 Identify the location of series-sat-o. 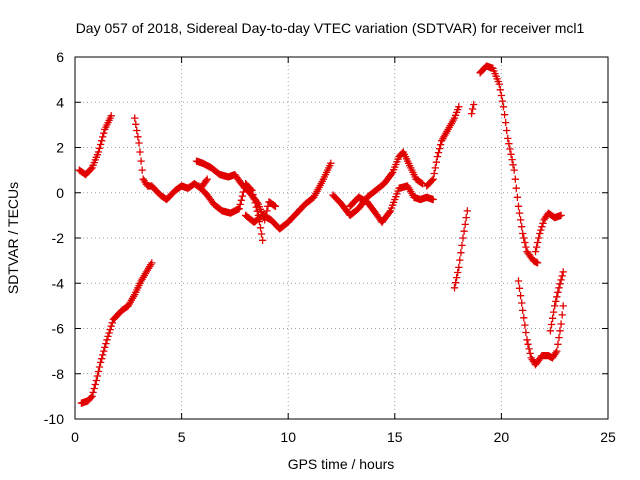
(556, 301).